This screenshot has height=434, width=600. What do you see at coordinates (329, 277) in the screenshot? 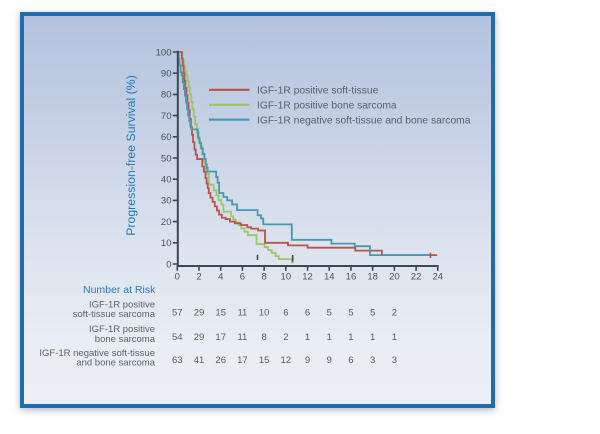
I see `svg-text: 14` at bounding box center [329, 277].